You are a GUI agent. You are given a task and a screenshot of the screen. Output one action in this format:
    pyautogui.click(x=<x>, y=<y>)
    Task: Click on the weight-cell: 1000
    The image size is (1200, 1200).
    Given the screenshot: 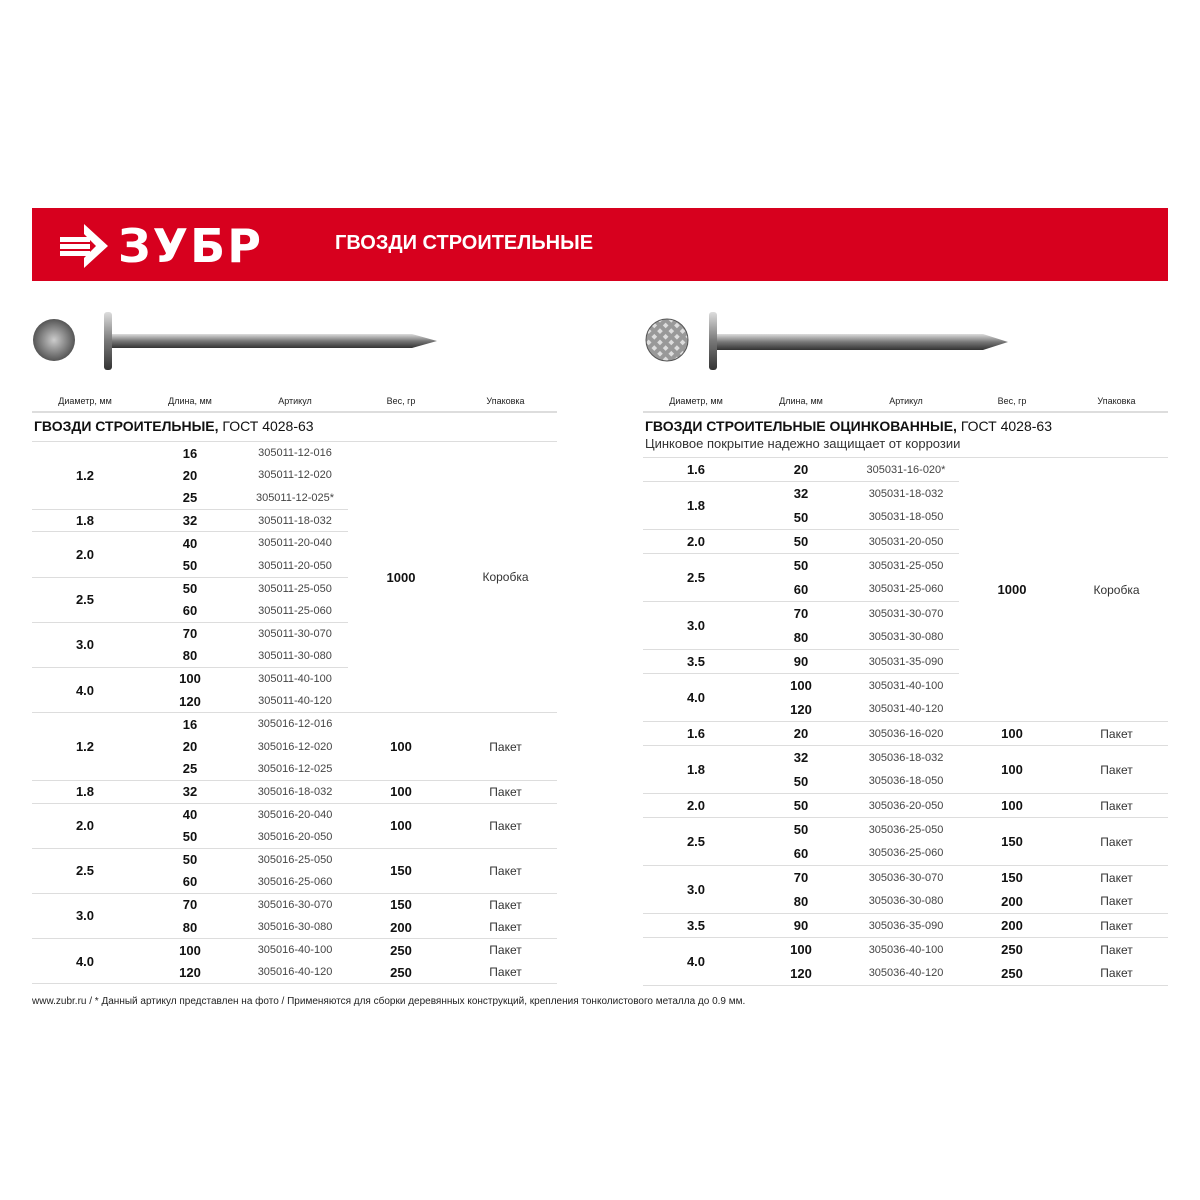 What is the action you would take?
    pyautogui.click(x=401, y=576)
    